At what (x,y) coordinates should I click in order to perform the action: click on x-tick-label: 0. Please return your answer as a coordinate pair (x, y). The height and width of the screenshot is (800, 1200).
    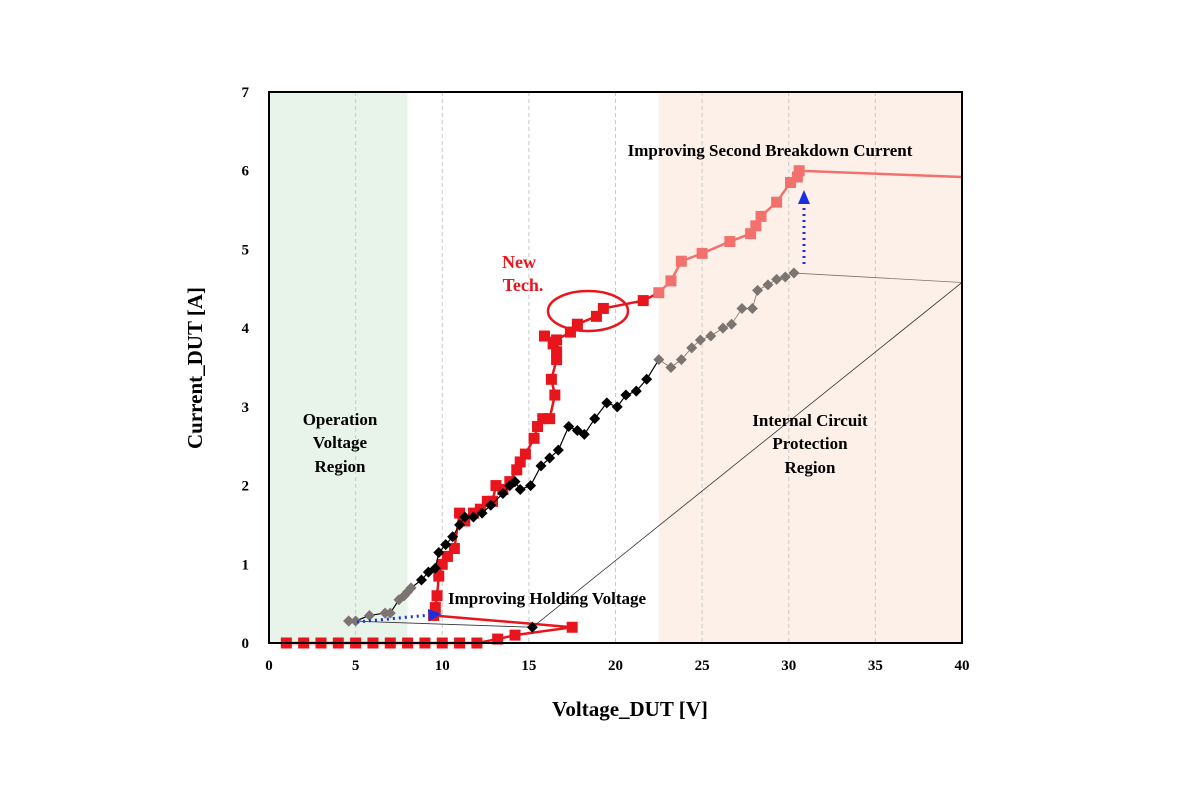
    Looking at the image, I should click on (269, 666).